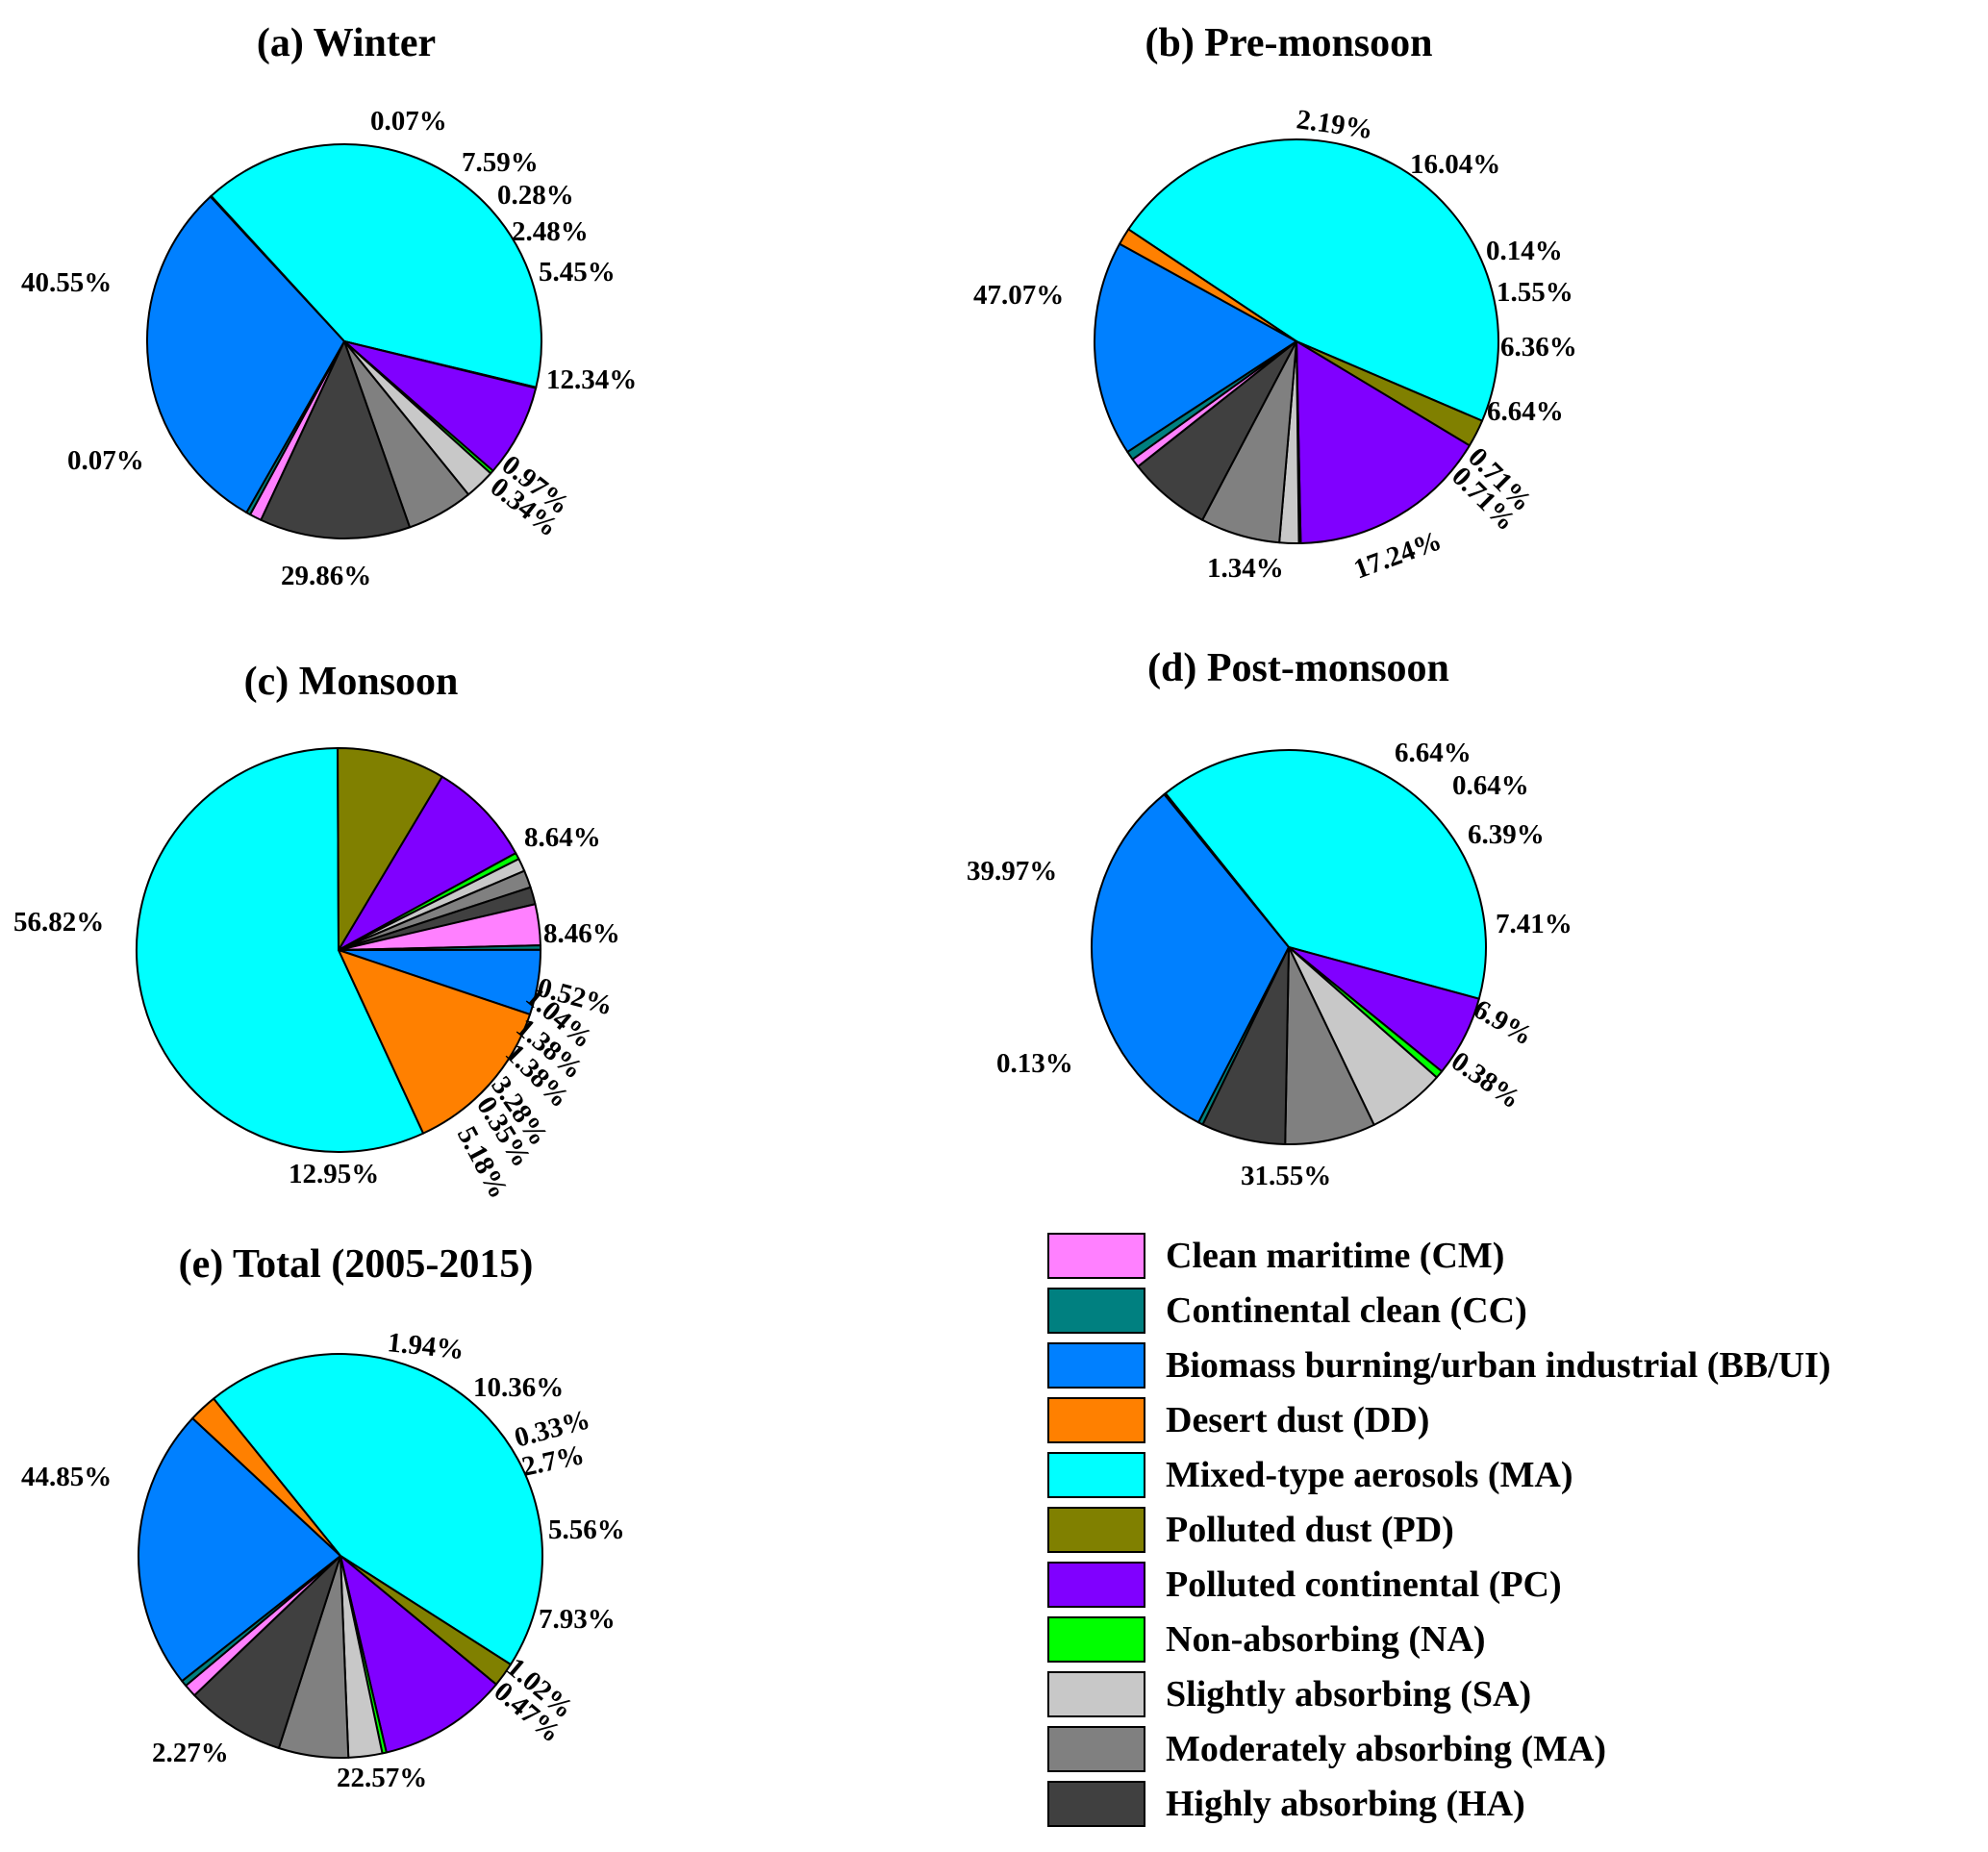  I want to click on slice-label: 12.95%, so click(334, 1174).